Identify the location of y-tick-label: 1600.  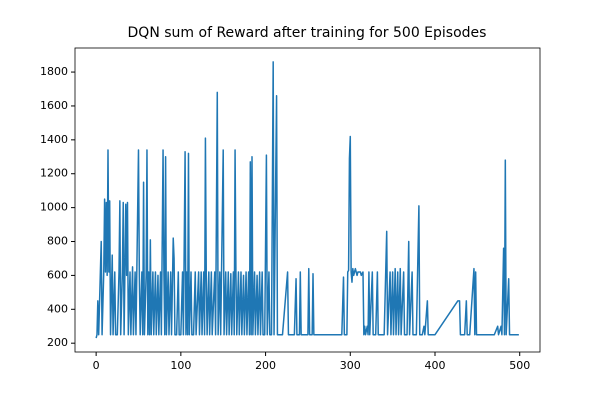
(54, 105).